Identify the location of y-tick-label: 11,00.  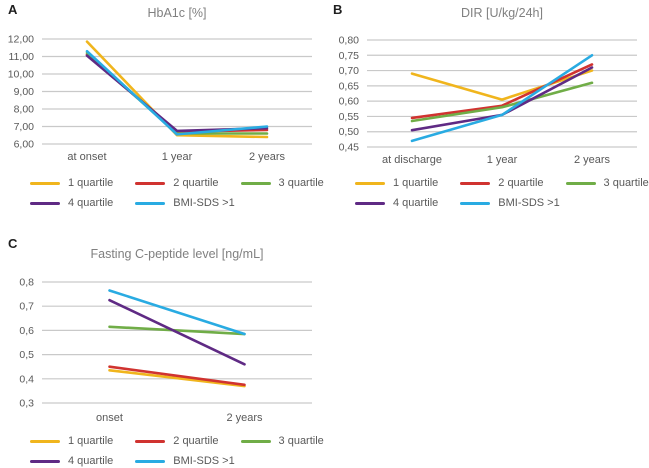
(22, 57).